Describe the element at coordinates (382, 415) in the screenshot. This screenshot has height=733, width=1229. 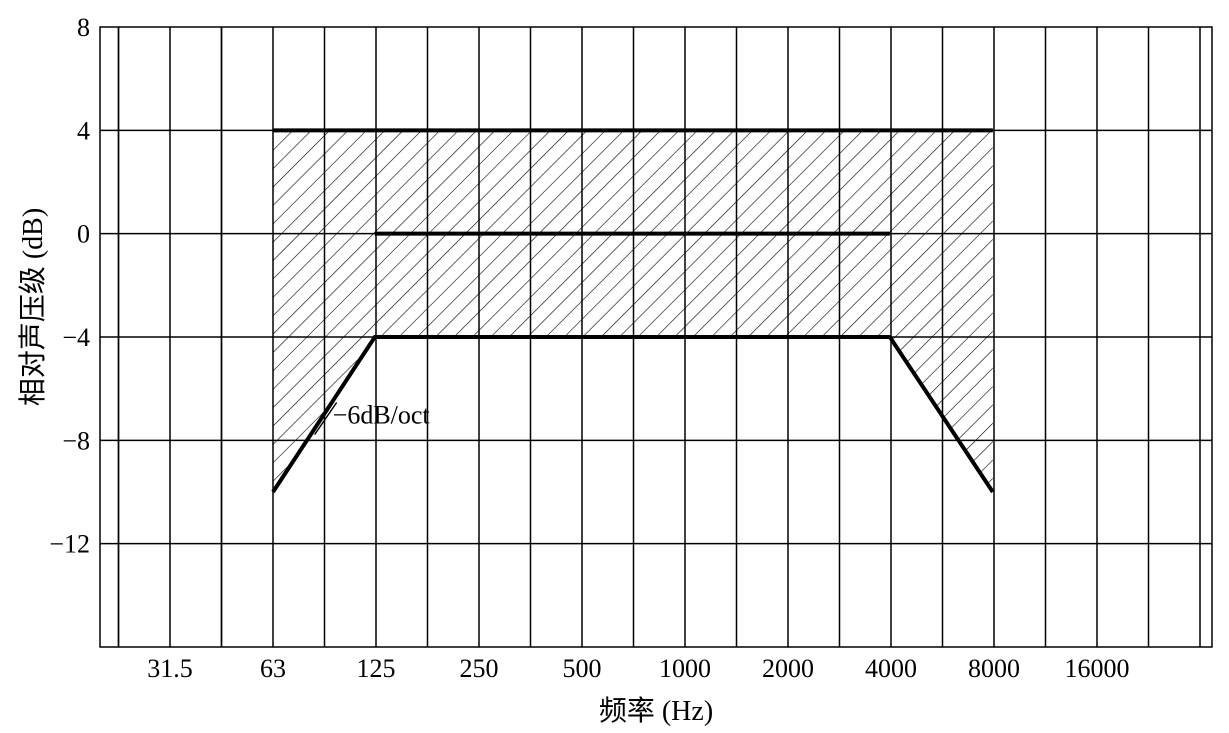
I see `slope-annotation: −6dB/oct` at that location.